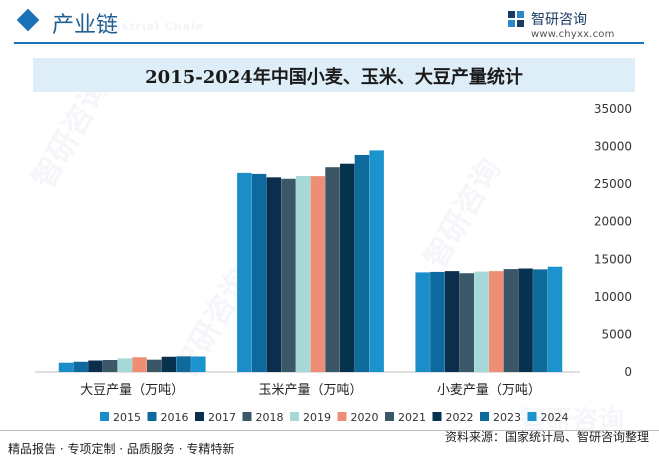  I want to click on x-tick-label: 小麦产量（万吨）, so click(489, 390).